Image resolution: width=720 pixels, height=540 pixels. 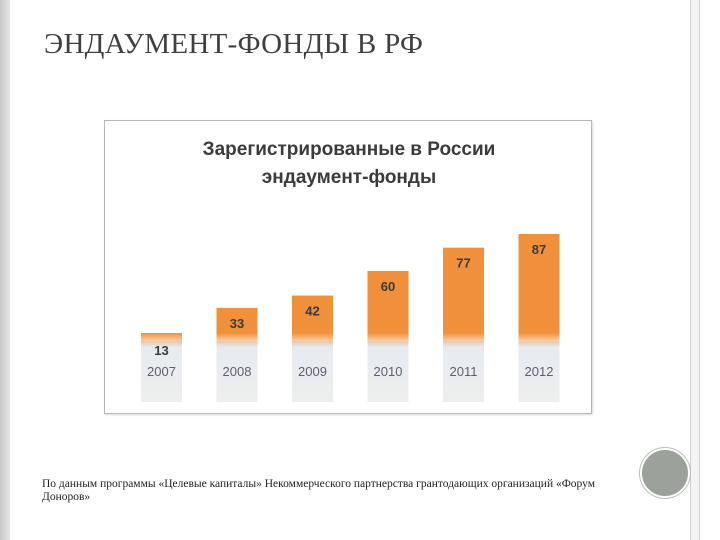 I want to click on x-tick-label: 2007, so click(x=161, y=371).